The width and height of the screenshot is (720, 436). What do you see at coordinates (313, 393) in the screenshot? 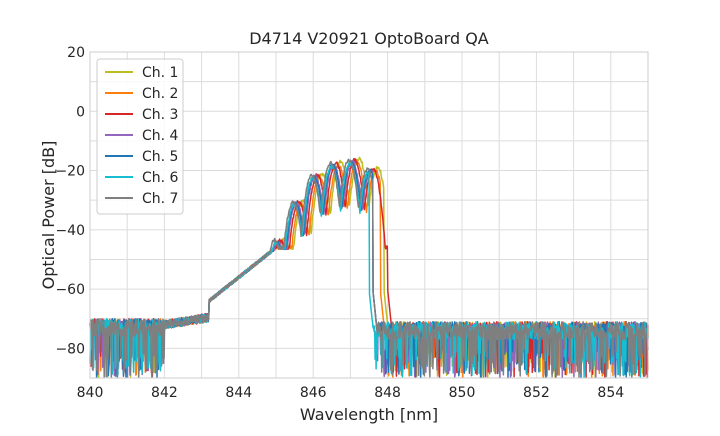
I see `x-tick-label: 846` at bounding box center [313, 393].